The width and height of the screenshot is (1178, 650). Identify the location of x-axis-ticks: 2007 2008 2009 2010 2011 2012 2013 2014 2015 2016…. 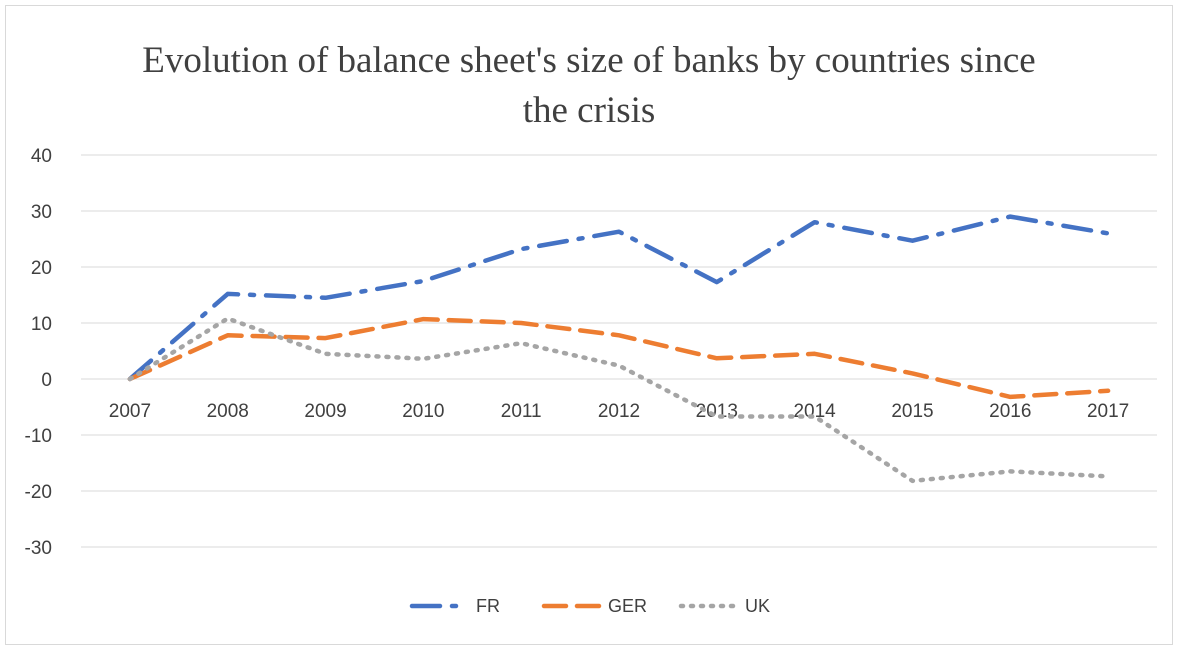
(619, 411).